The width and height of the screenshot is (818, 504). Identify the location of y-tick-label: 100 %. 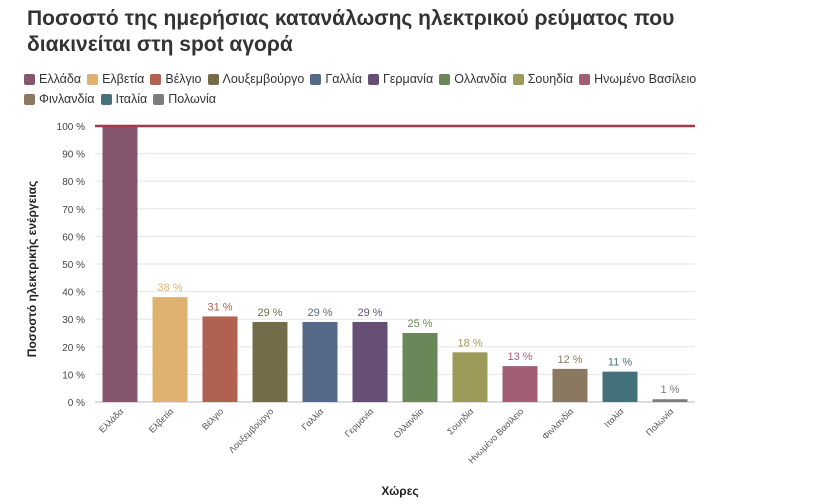
(71, 127).